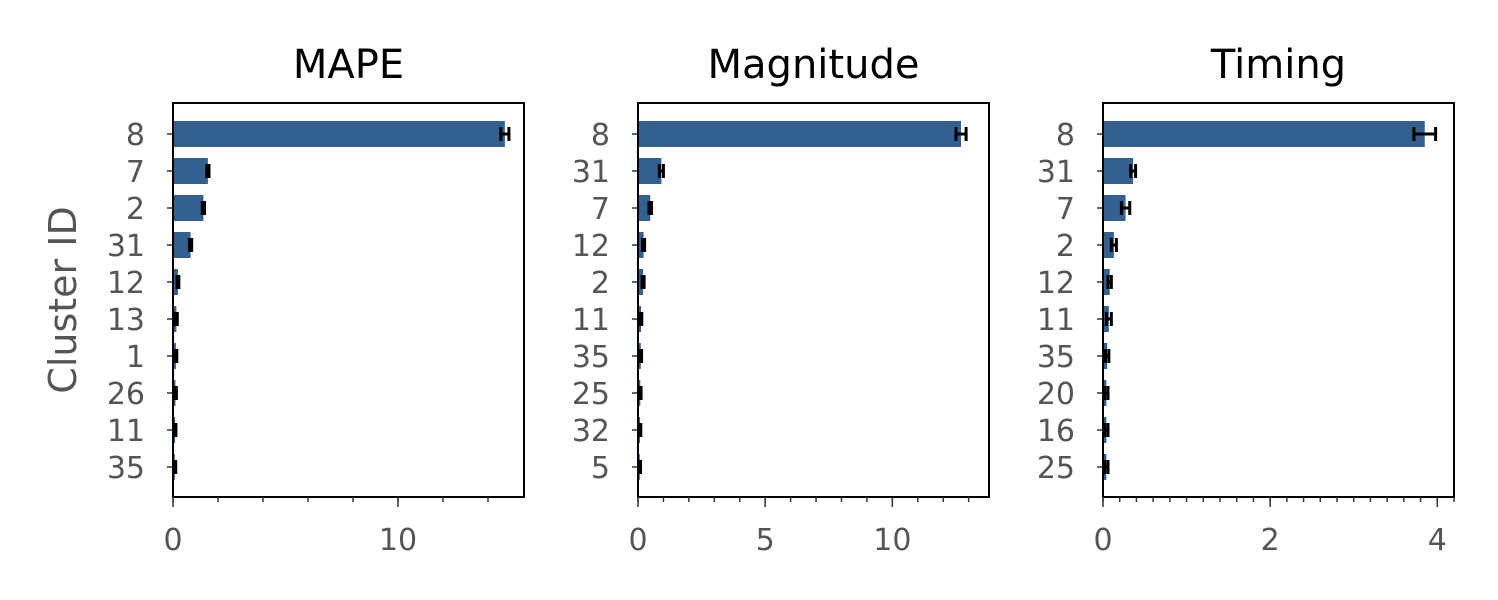 The image size is (1498, 600). Describe the element at coordinates (1056, 431) in the screenshot. I see `y-tick-label: 16` at that location.